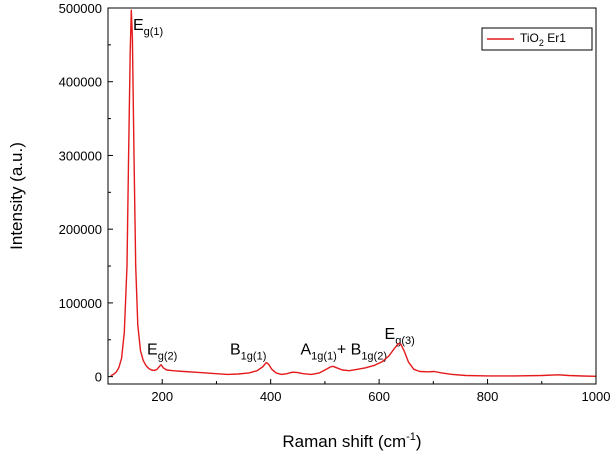 The width and height of the screenshot is (616, 461). I want to click on peak-label: Eg(2), so click(162, 352).